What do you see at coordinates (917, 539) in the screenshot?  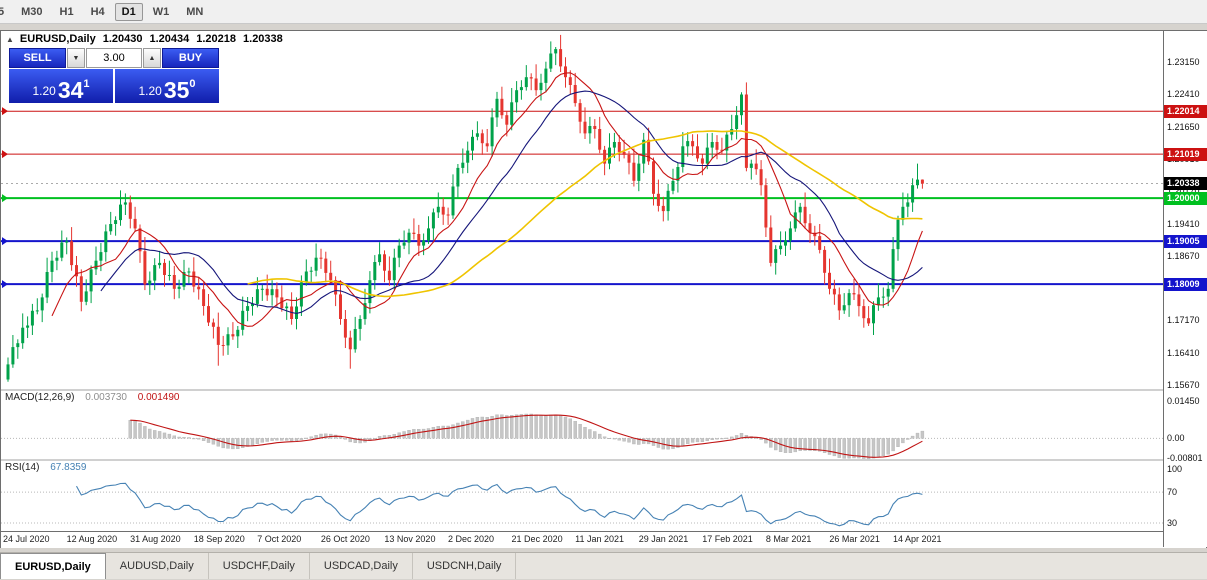 I see `date-axis-label: 14 Apr 2021` at bounding box center [917, 539].